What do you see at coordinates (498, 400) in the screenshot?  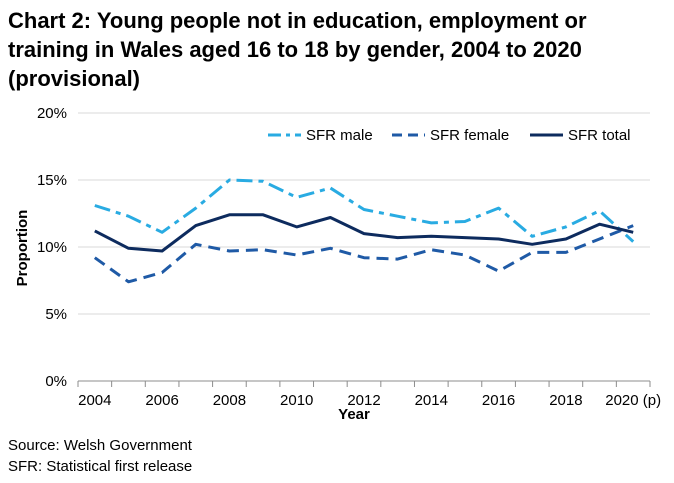 I see `x-tick-label: 2016` at bounding box center [498, 400].